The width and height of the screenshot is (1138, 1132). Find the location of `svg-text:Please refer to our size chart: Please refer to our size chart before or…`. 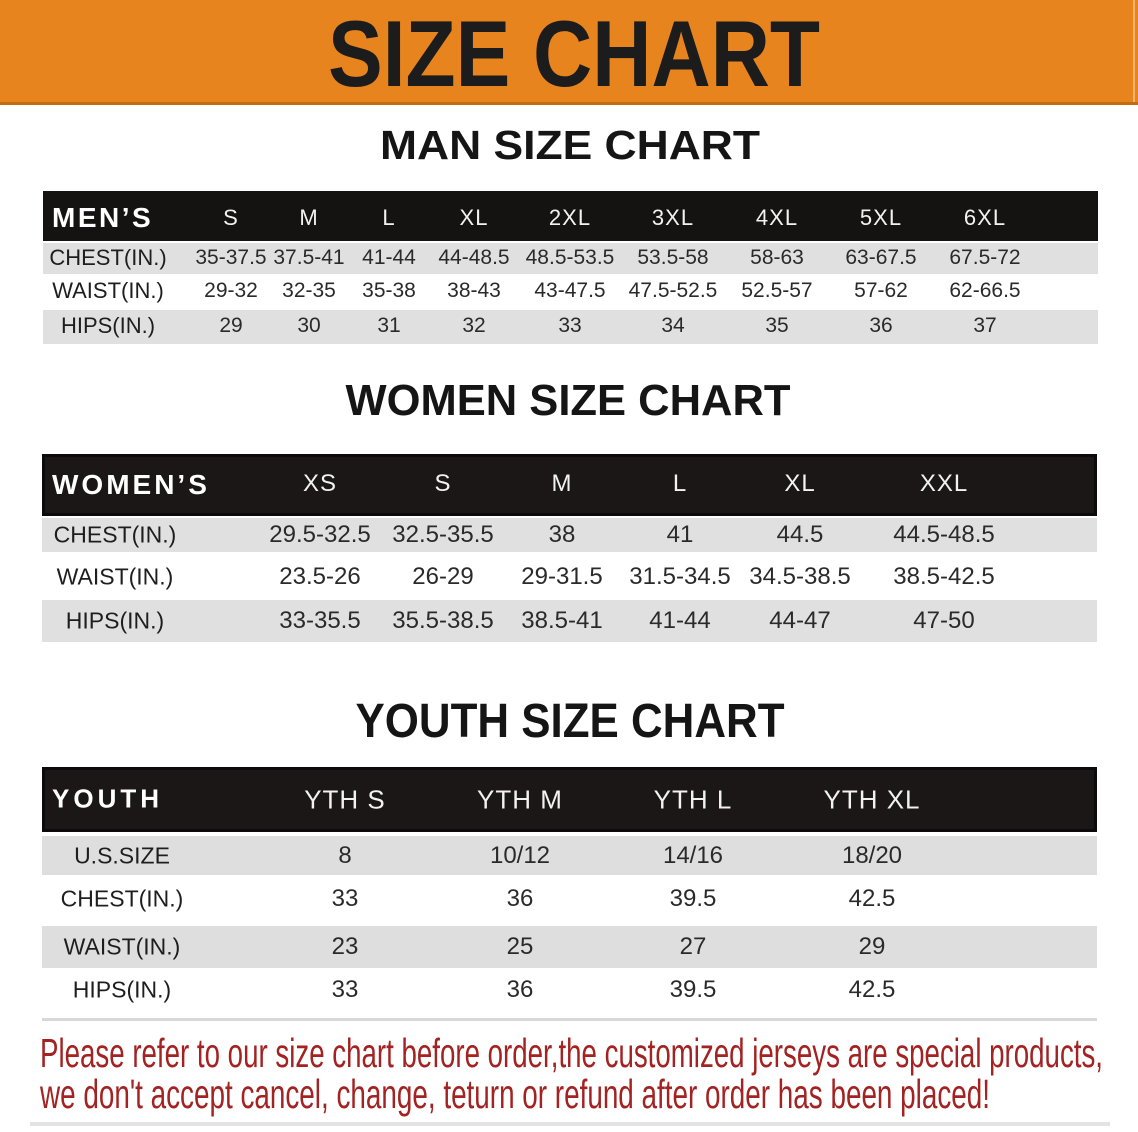

svg-text:Please refer to our size chart: Please refer to our size chart before or… is located at coordinates (571, 1053).